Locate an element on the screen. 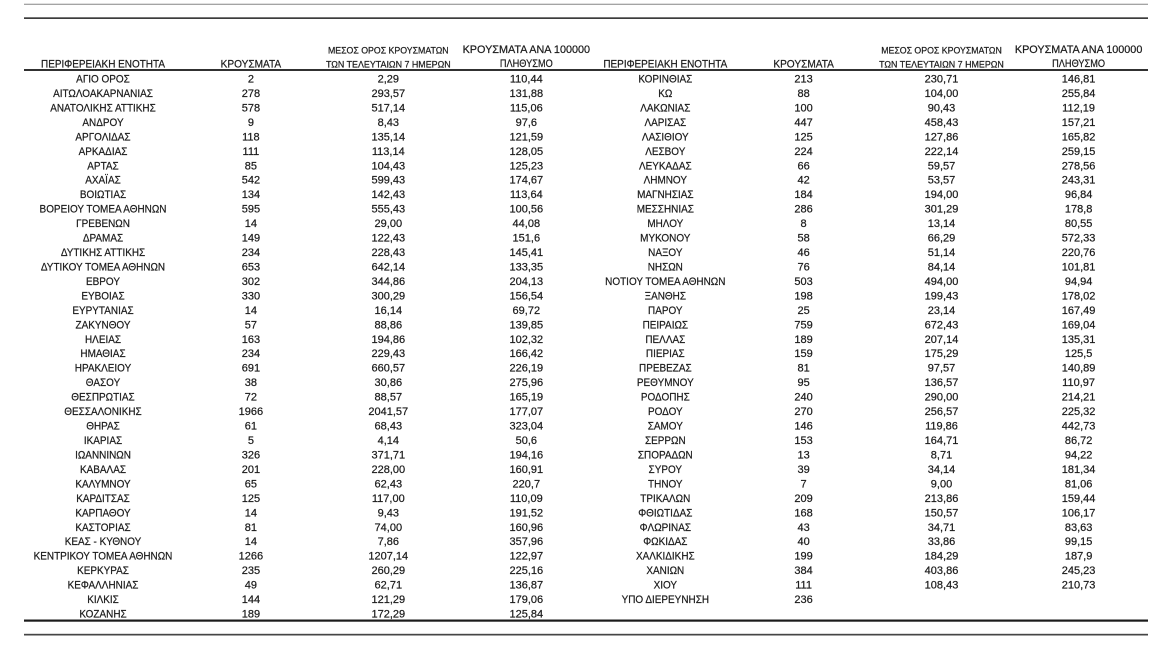 The image size is (1155, 647). svg-text: 14 is located at coordinates (251, 513).